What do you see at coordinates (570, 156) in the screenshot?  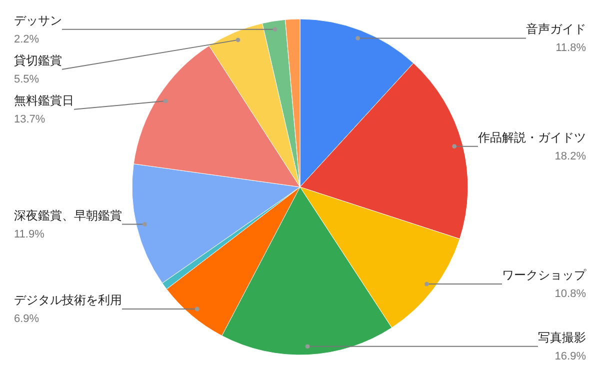 I see `data-label: 18.2%` at bounding box center [570, 156].